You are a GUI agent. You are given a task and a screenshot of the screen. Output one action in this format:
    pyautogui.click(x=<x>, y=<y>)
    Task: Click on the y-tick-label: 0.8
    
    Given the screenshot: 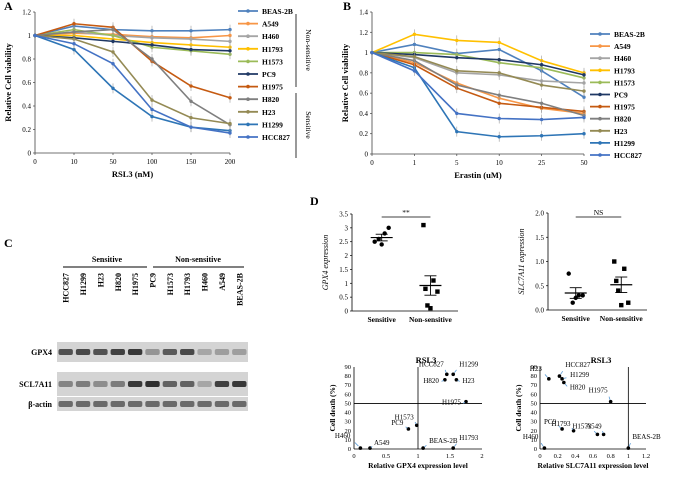 What is the action you would take?
    pyautogui.click(x=363, y=73)
    